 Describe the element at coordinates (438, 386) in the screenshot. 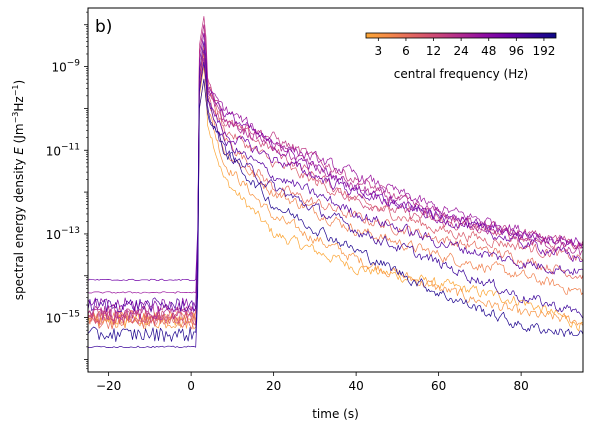

I see `x-tick-label: 60` at that location.